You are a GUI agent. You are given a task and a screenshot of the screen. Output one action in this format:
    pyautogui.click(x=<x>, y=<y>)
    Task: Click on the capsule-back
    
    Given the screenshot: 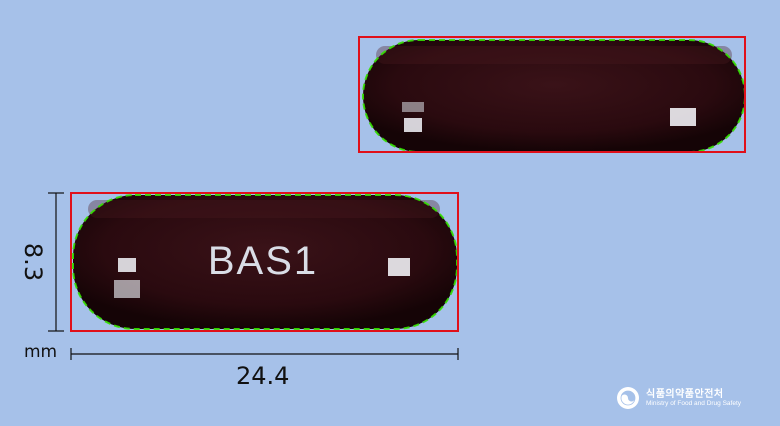 What is the action you would take?
    pyautogui.click(x=552, y=94)
    